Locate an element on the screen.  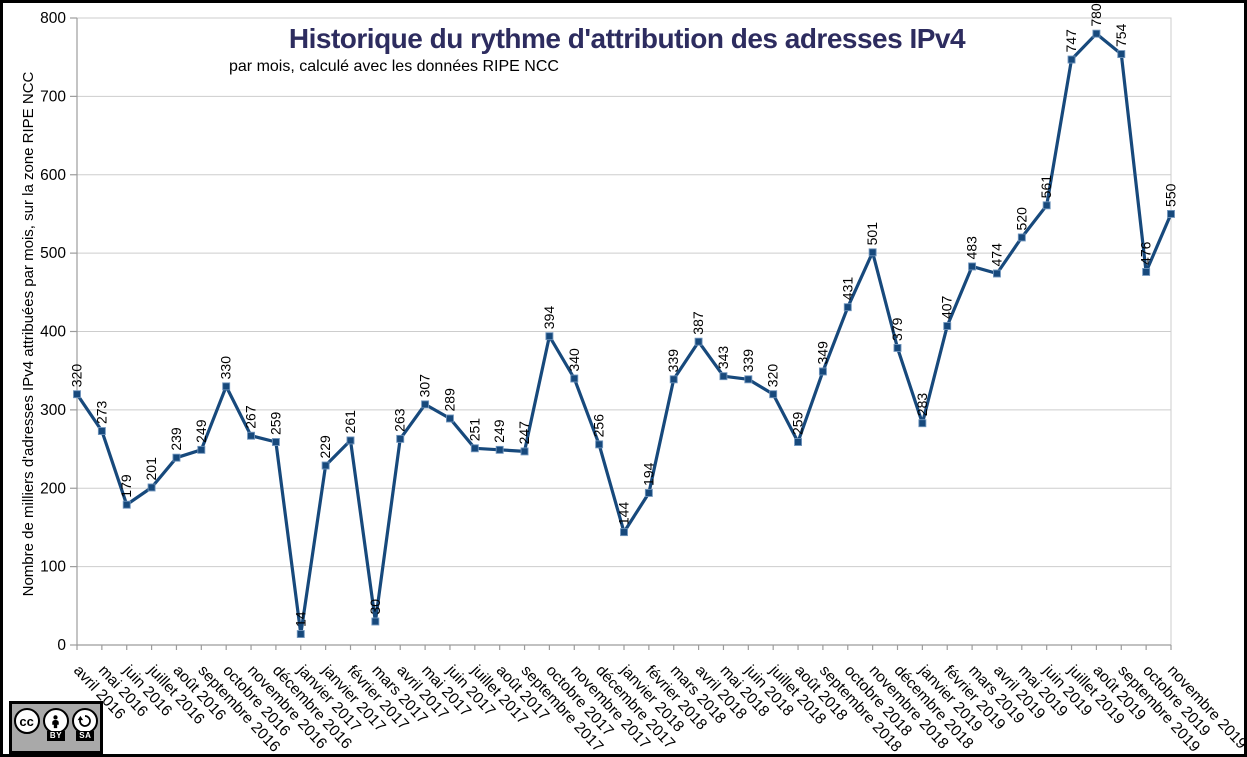
data-point-label: 267 is located at coordinates (251, 417).